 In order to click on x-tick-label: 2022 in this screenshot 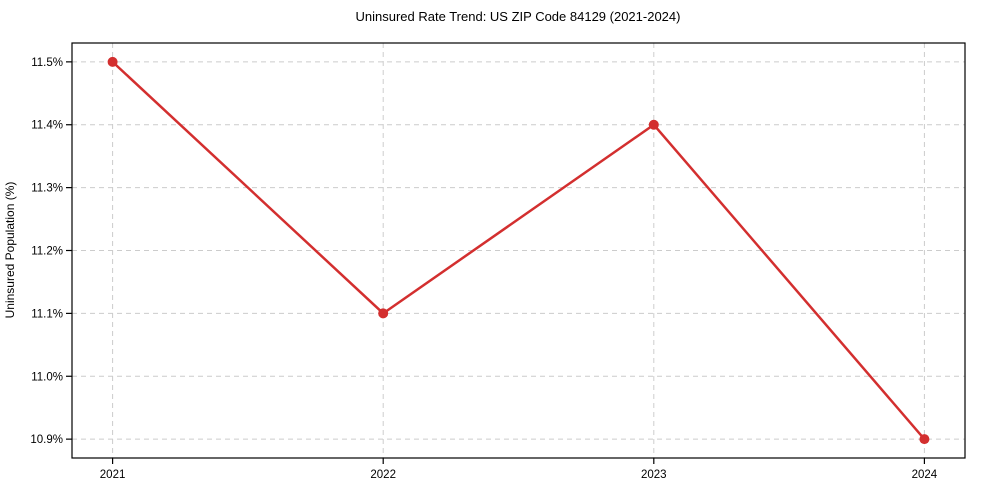, I will do `click(383, 475)`.